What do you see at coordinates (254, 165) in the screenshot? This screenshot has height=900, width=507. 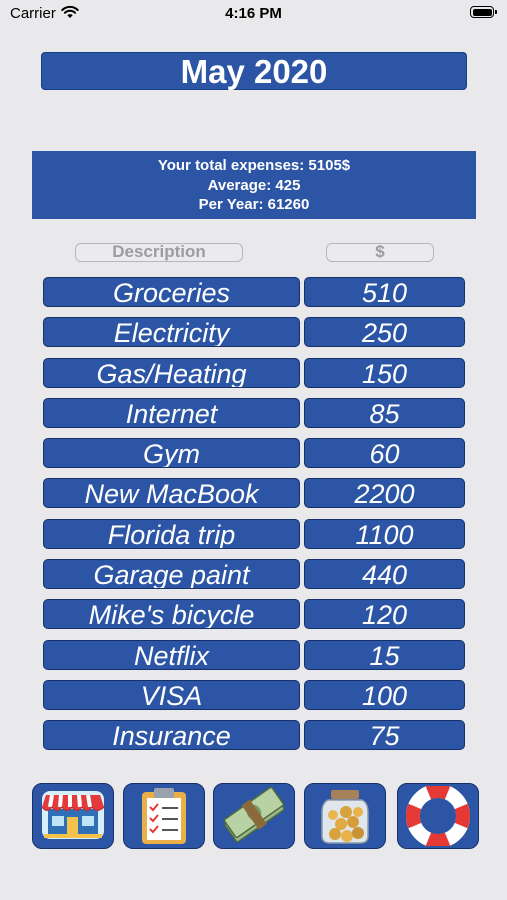 I see `total-expenses: Your total expenses: 5105$` at bounding box center [254, 165].